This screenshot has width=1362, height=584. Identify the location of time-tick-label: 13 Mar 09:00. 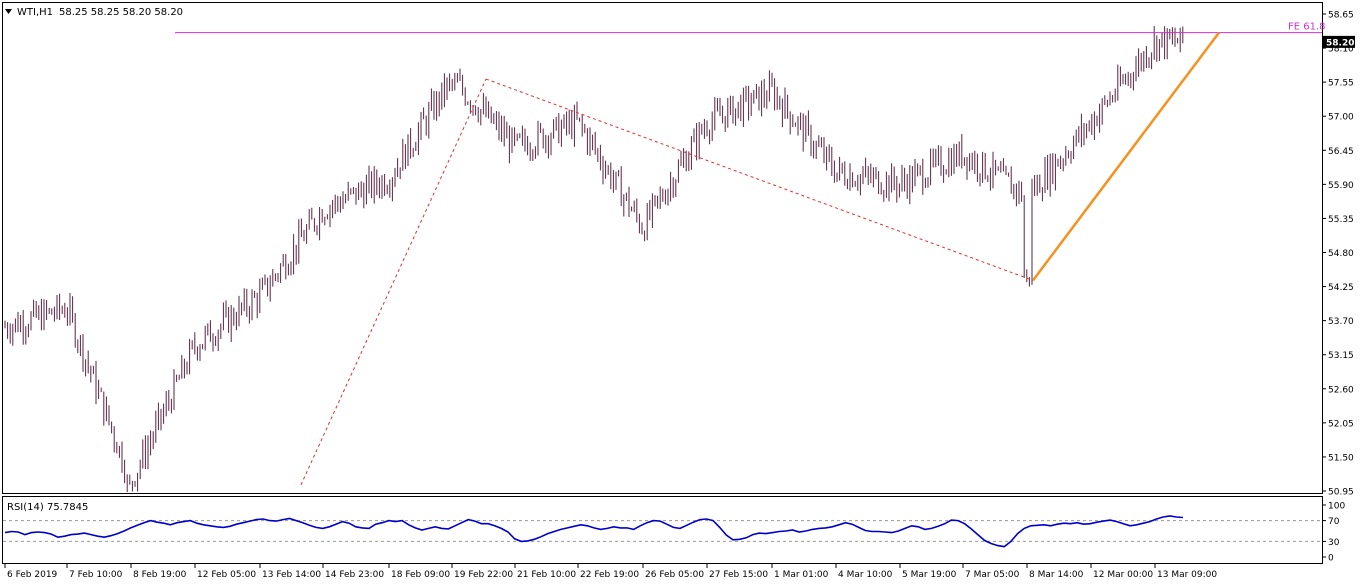
(1187, 575).